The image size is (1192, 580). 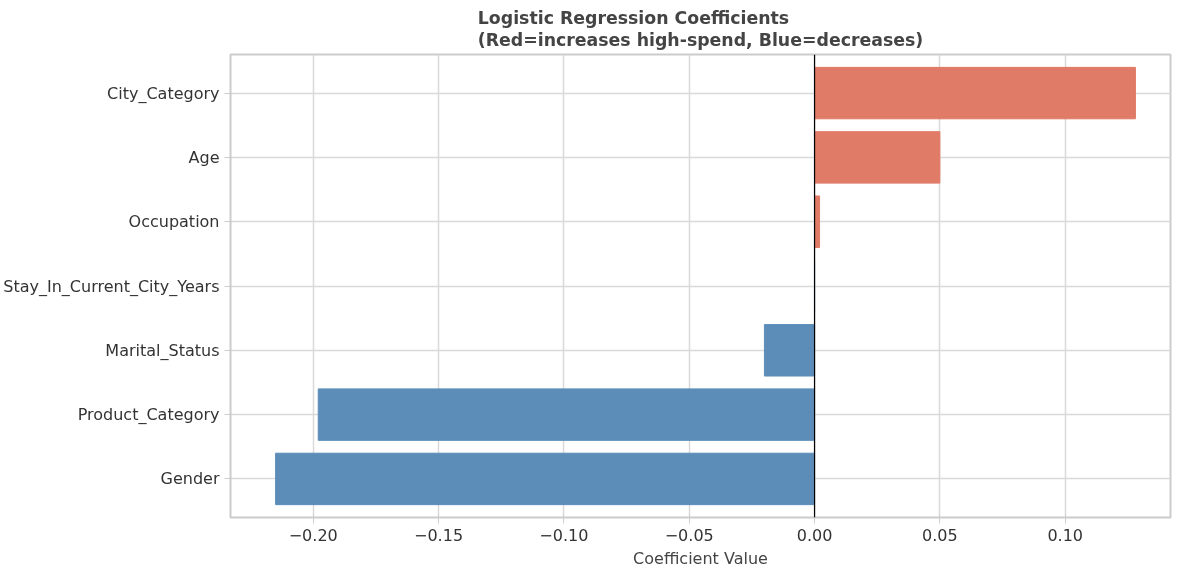 What do you see at coordinates (162, 350) in the screenshot?
I see `y-tick-label: Marital_Status` at bounding box center [162, 350].